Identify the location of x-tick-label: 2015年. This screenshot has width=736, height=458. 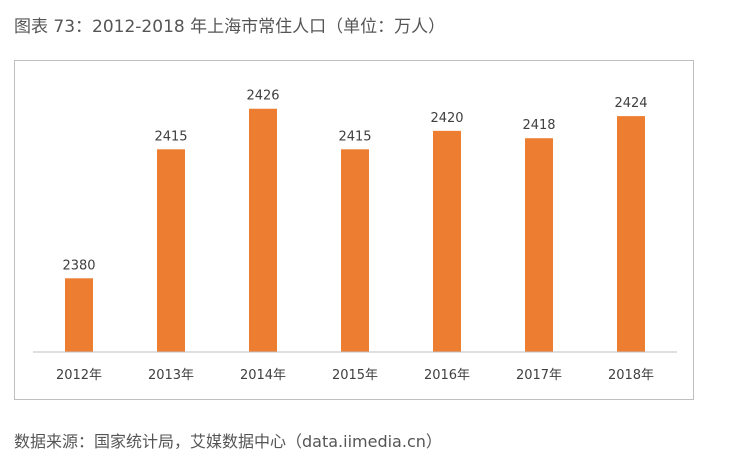
(355, 375).